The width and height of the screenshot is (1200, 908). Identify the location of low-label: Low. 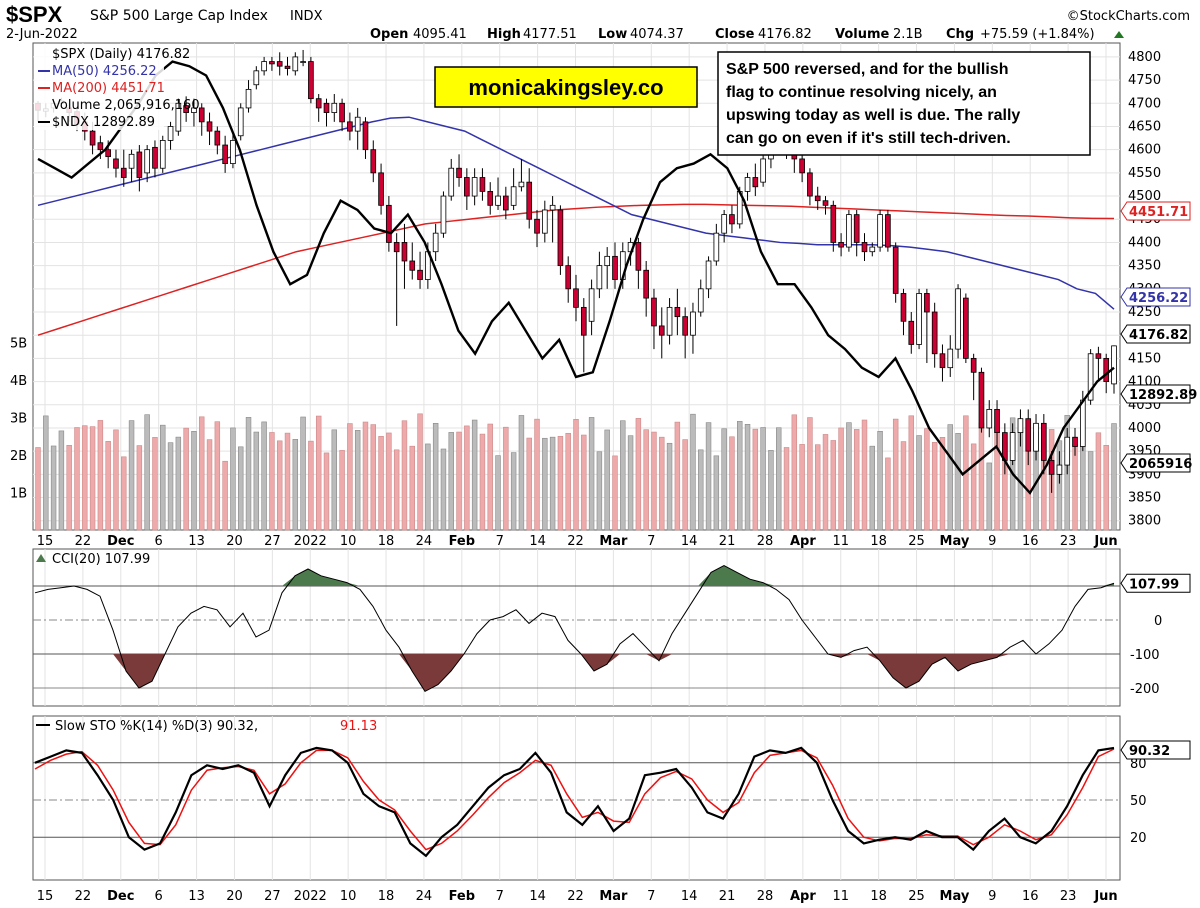
(612, 34).